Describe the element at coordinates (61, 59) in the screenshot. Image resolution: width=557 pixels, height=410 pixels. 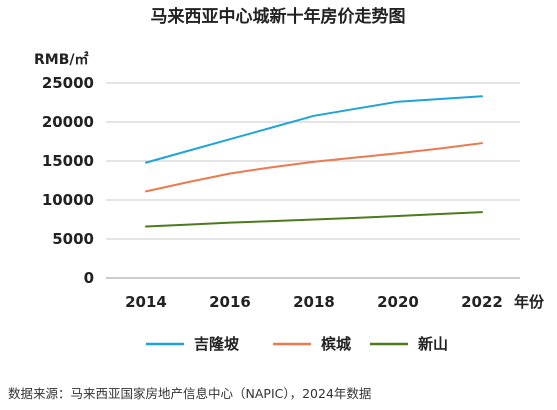
I see `y-axis-unit: RMB/㎡` at that location.